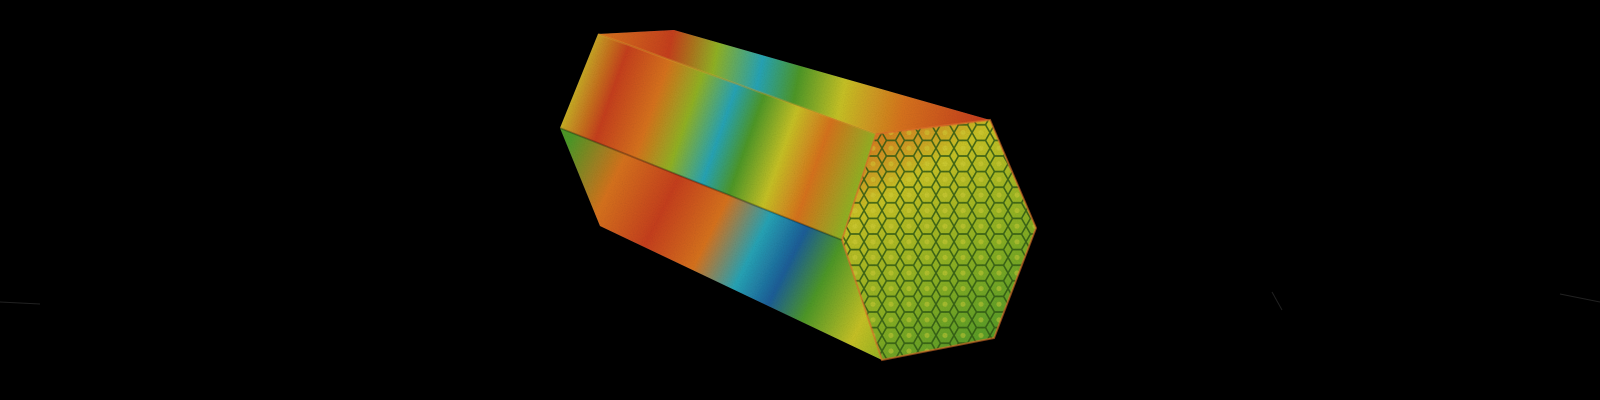  Describe the element at coordinates (794, 82) in the screenshot. I see `prism-top-face` at that location.